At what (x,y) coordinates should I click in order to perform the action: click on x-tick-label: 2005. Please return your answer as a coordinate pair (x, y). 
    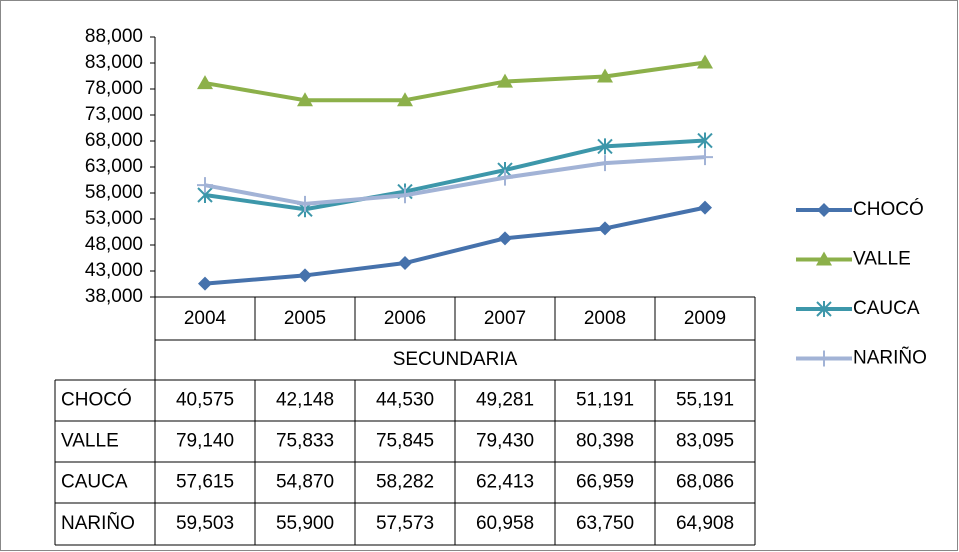
    Looking at the image, I should click on (305, 318).